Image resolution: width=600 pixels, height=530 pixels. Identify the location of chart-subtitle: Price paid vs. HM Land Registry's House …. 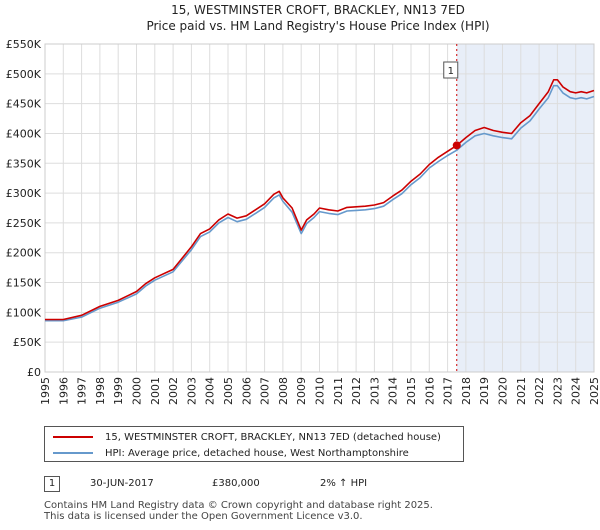
(317, 26).